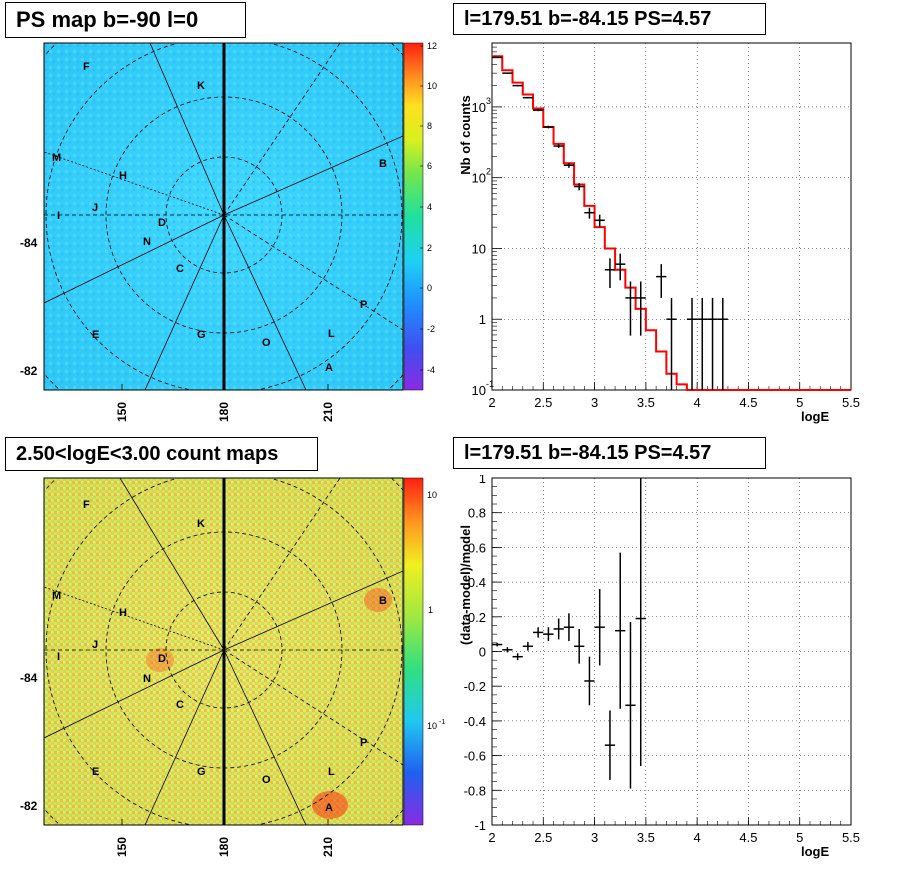  Describe the element at coordinates (799, 402) in the screenshot. I see `spectrum-x-tick: 5` at that location.